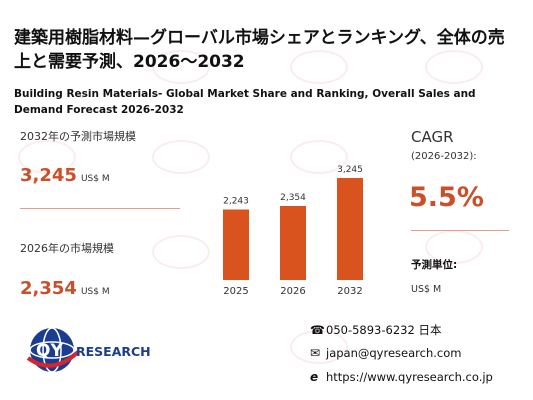 This screenshot has width=533, height=400. Describe the element at coordinates (95, 179) in the screenshot. I see `forecast-value-unit: US$ M` at that location.